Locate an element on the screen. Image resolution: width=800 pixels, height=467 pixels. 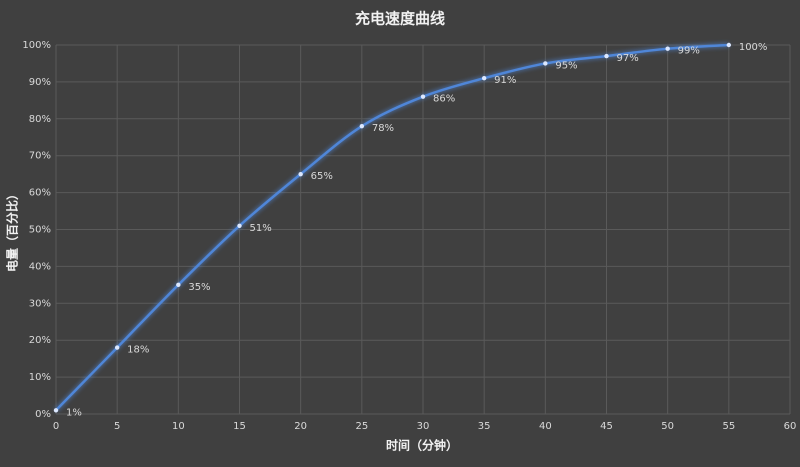
y-axis-title: 电量（百分比） is located at coordinates (12, 230).